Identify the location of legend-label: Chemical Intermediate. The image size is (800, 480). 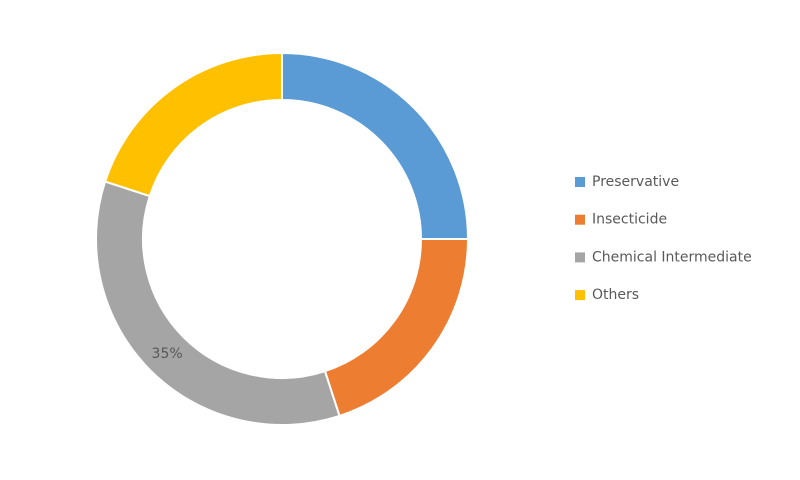
(672, 257).